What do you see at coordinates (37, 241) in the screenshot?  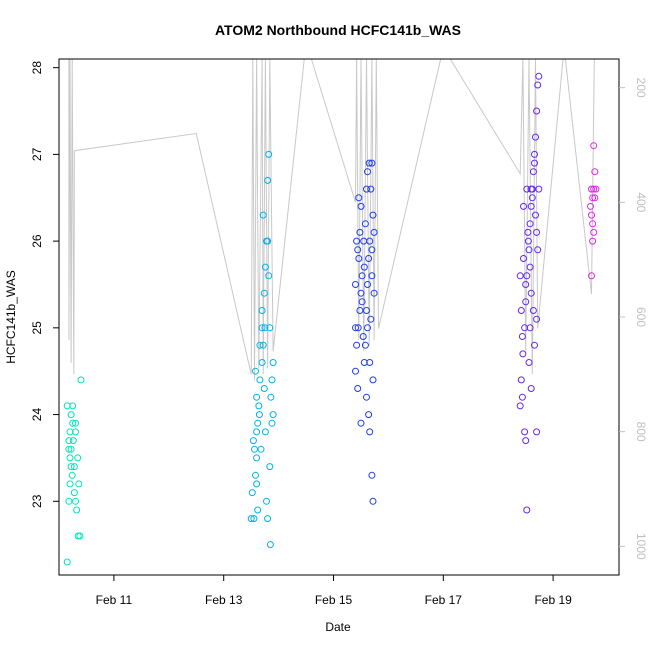 I see `y-tick-label: 26` at bounding box center [37, 241].